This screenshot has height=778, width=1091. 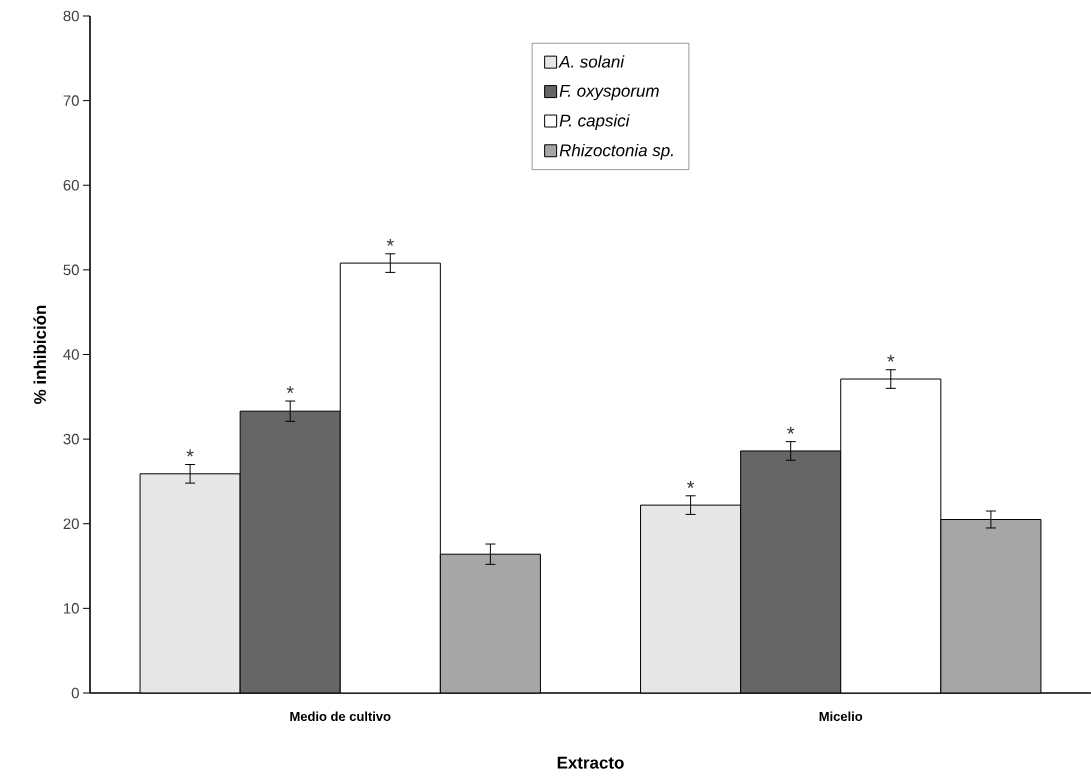 I want to click on y-tick-label: 60, so click(x=71, y=185).